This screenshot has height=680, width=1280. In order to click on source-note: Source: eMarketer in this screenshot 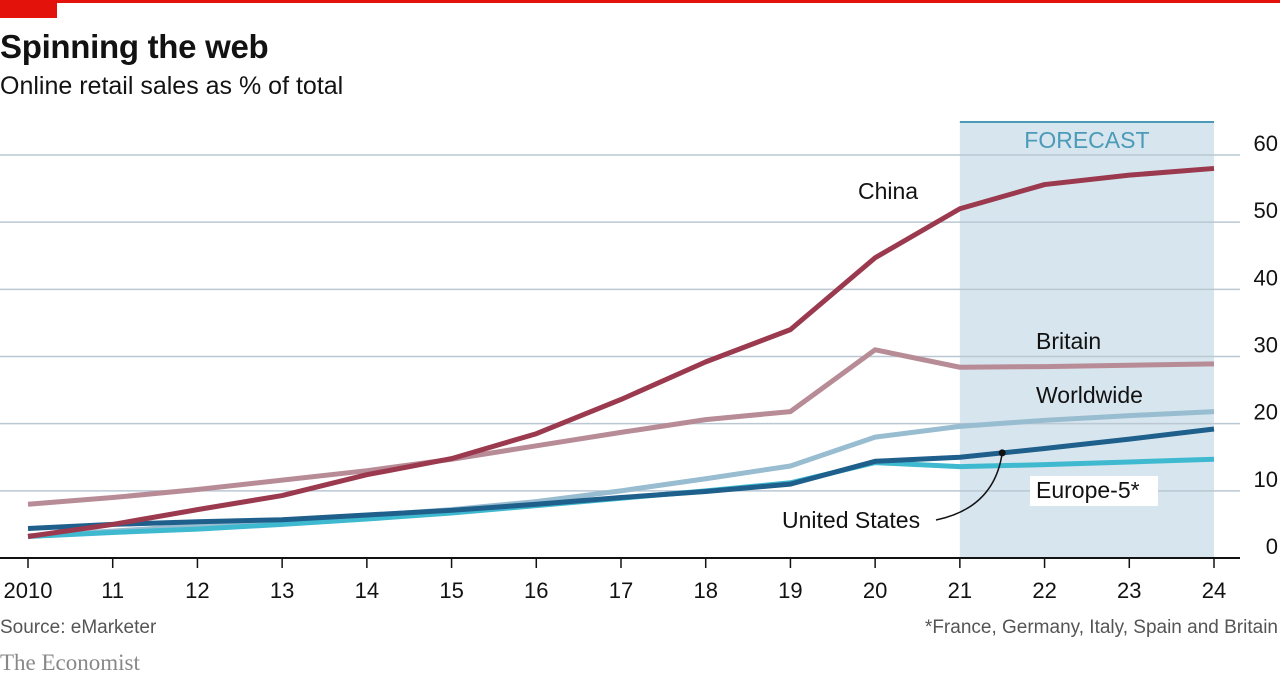, I will do `click(78, 627)`.